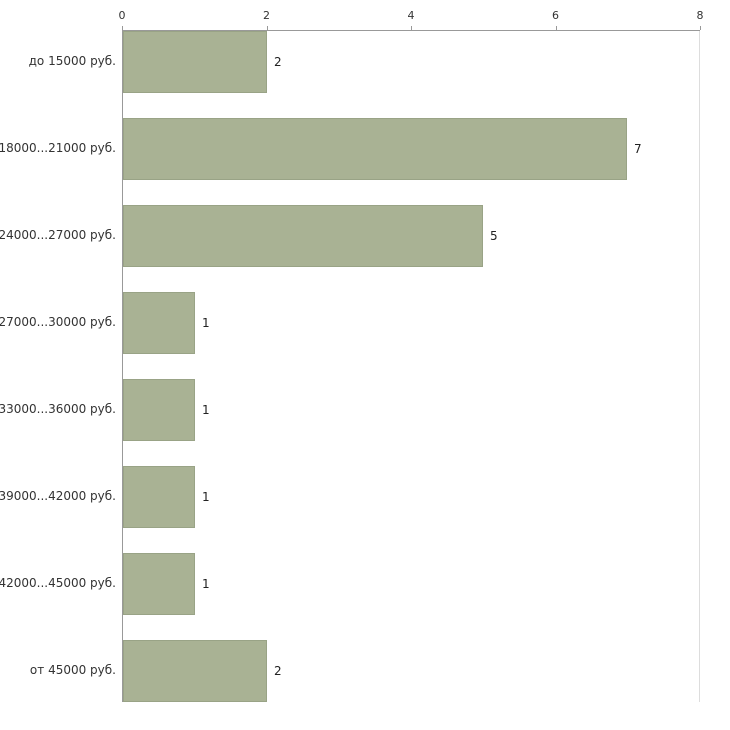 The width and height of the screenshot is (730, 730). I want to click on x-axis-tick-label: 6, so click(555, 15).